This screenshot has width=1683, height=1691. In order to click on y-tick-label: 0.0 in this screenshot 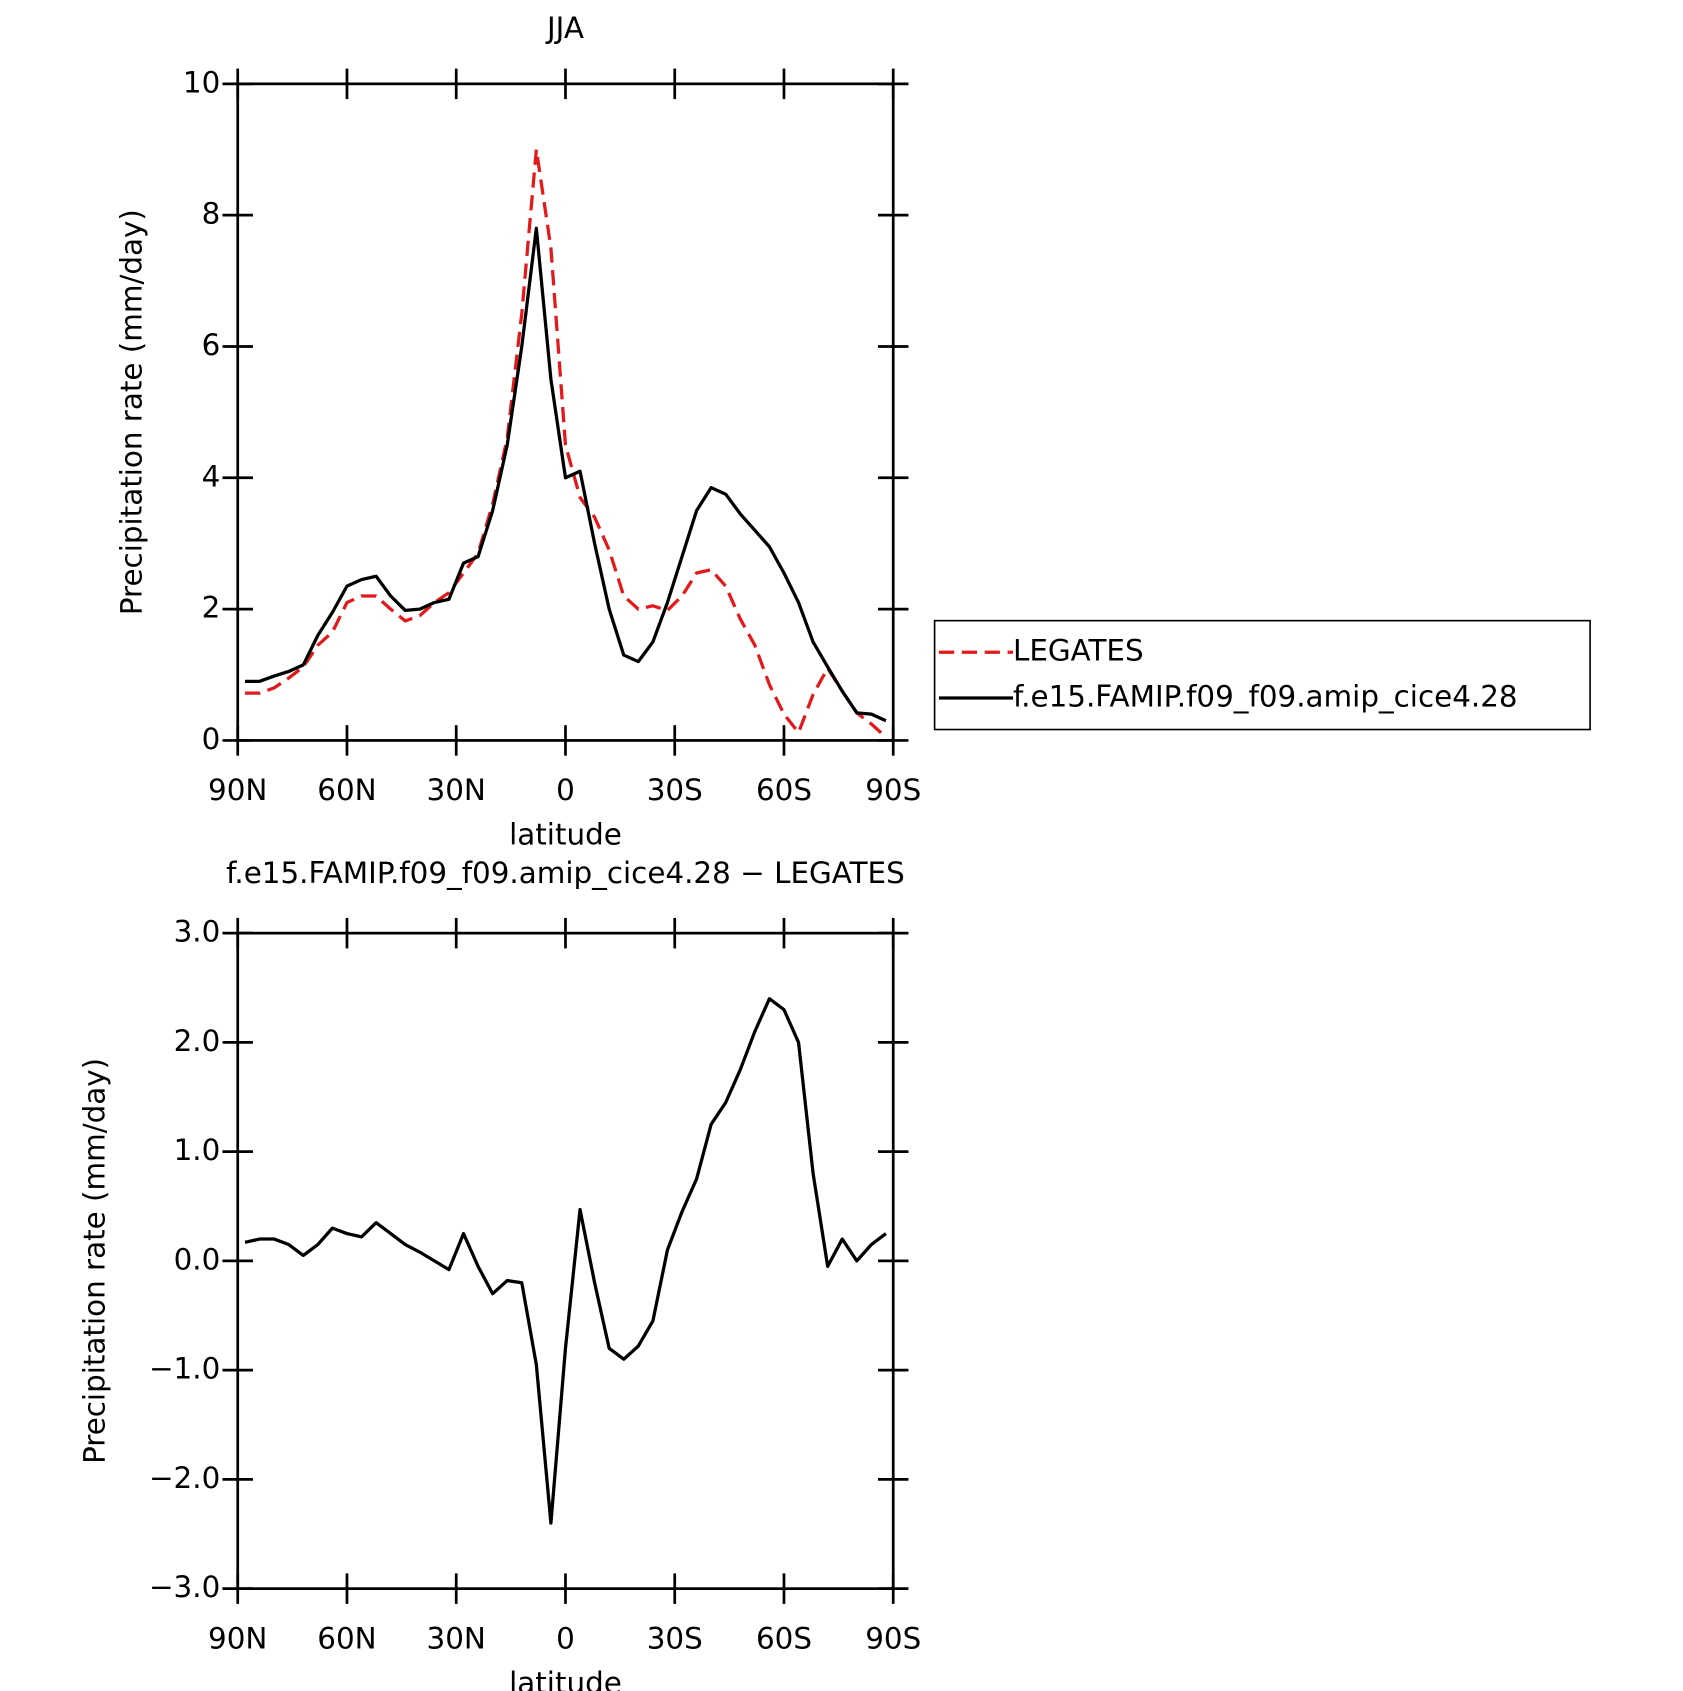, I will do `click(197, 1259)`.